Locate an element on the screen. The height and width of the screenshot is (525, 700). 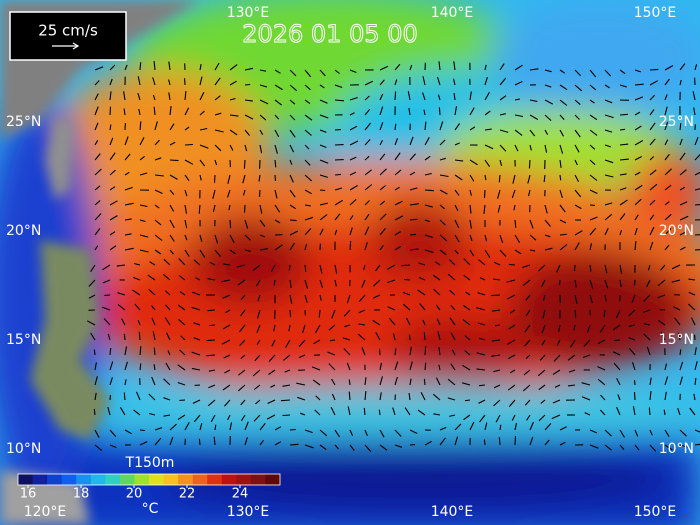
bottom-longitude-label: 120°E is located at coordinates (45, 512).